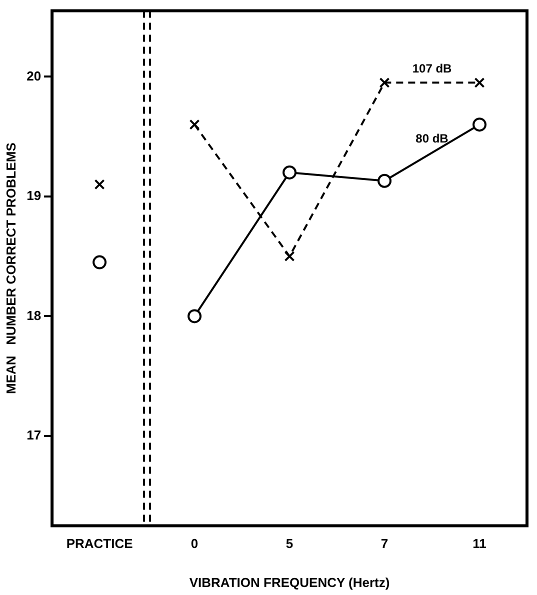  What do you see at coordinates (479, 544) in the screenshot?
I see `x-tick-label: 11` at bounding box center [479, 544].